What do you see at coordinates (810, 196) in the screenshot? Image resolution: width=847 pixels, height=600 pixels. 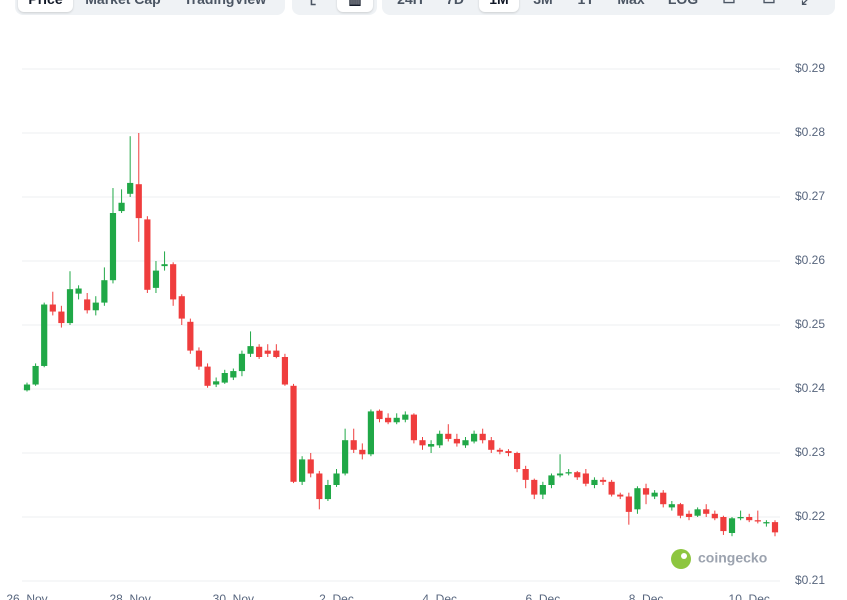 I see `y-tick-label: $0.27` at bounding box center [810, 196].